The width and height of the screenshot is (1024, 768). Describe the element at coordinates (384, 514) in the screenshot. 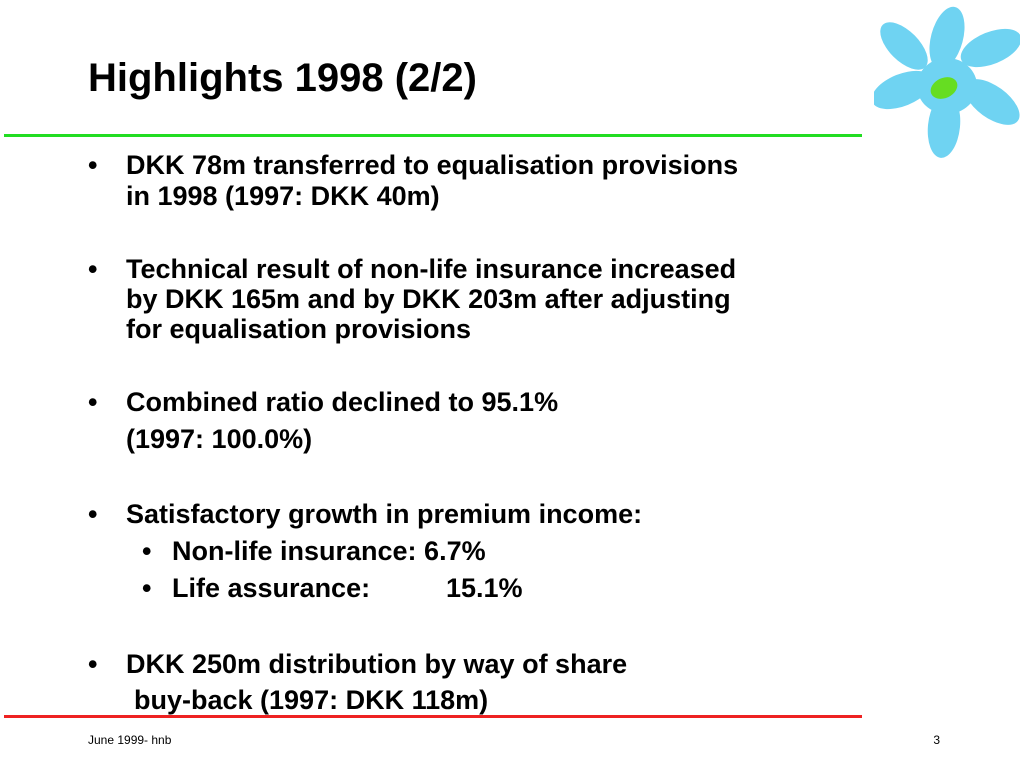

I see `bullet-4-line-1: Satisfactory growth in premium income:` at that location.